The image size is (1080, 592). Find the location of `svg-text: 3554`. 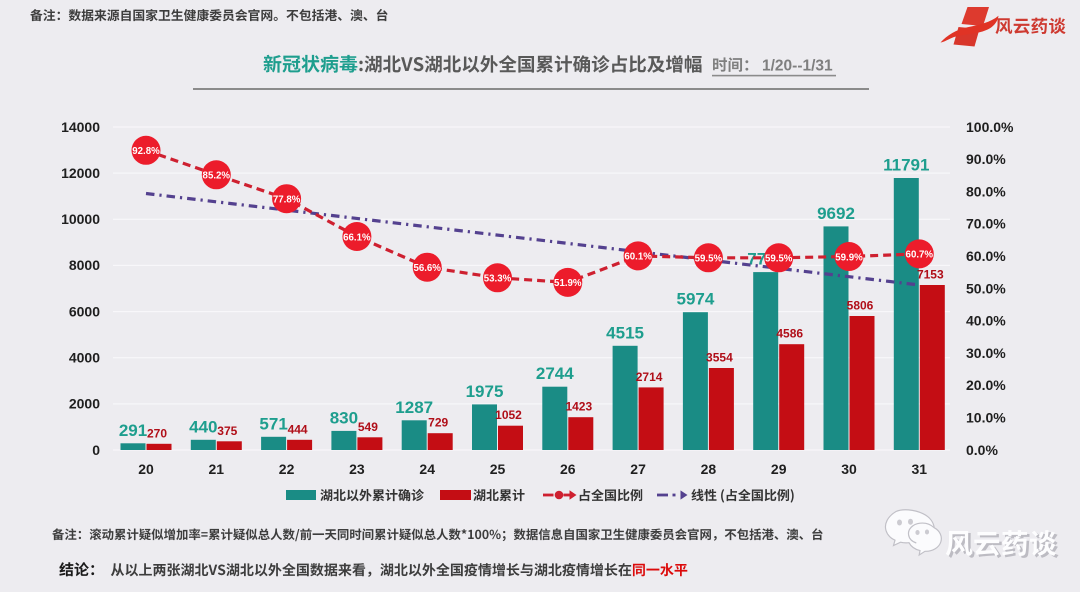

svg-text: 3554 is located at coordinates (719, 358).